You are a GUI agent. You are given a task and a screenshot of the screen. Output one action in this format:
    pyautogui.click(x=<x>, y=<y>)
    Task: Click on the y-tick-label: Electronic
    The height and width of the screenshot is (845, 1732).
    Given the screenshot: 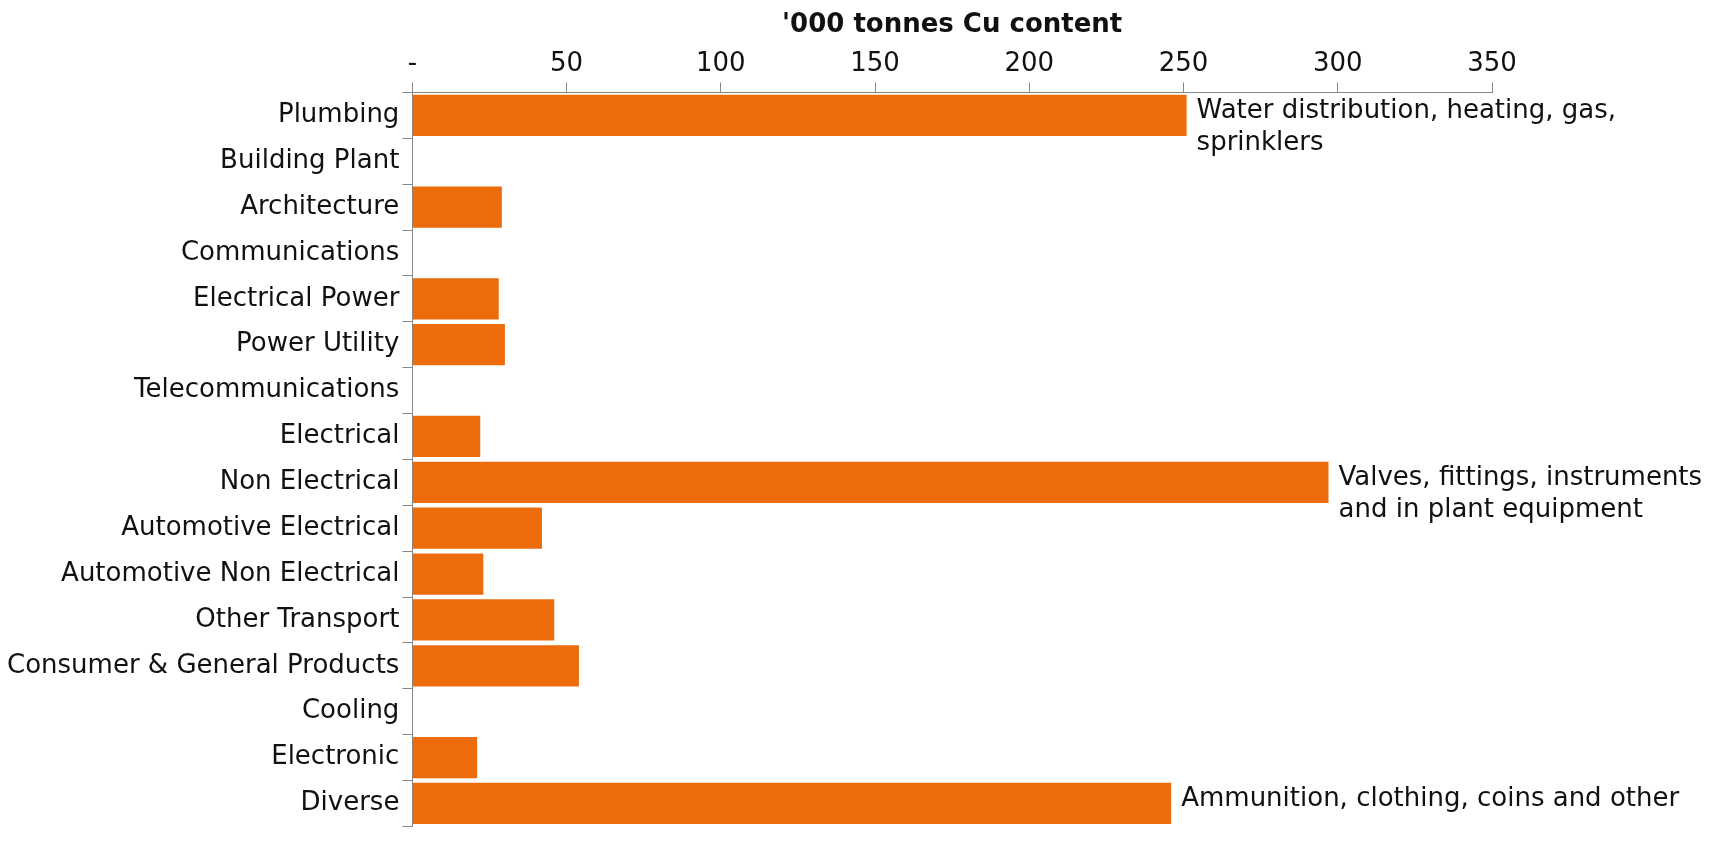 What is the action you would take?
    pyautogui.click(x=335, y=755)
    